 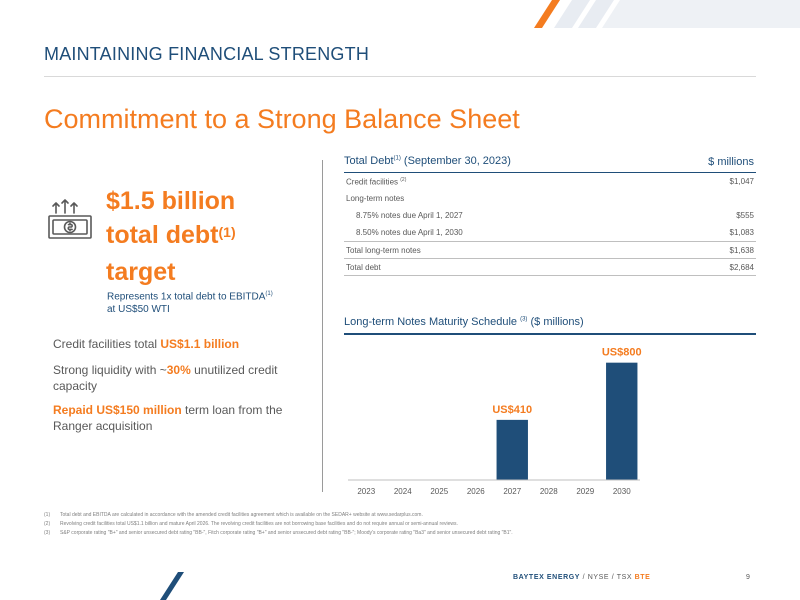 I want to click on footnote-number: (1), so click(x=47, y=515).